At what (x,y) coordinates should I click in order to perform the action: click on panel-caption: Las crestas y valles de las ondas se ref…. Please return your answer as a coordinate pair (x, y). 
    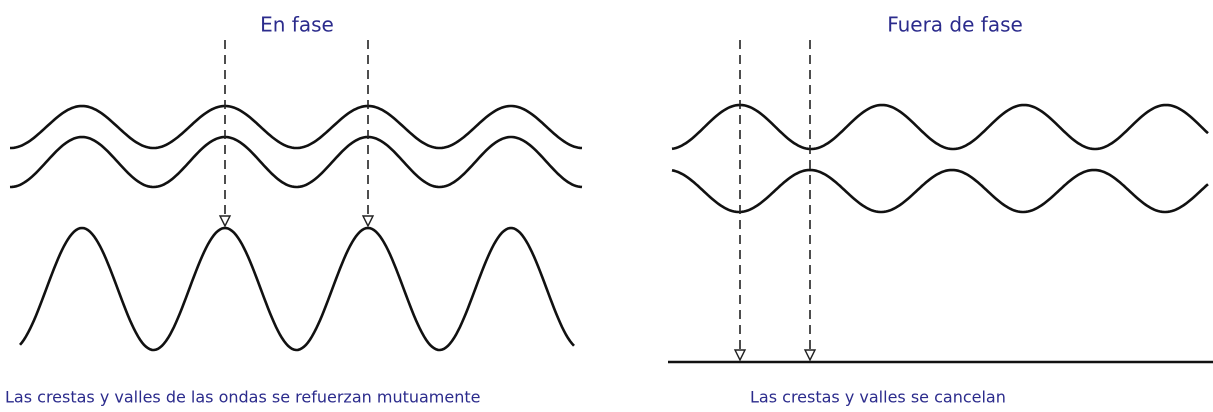
    Looking at the image, I should click on (243, 397).